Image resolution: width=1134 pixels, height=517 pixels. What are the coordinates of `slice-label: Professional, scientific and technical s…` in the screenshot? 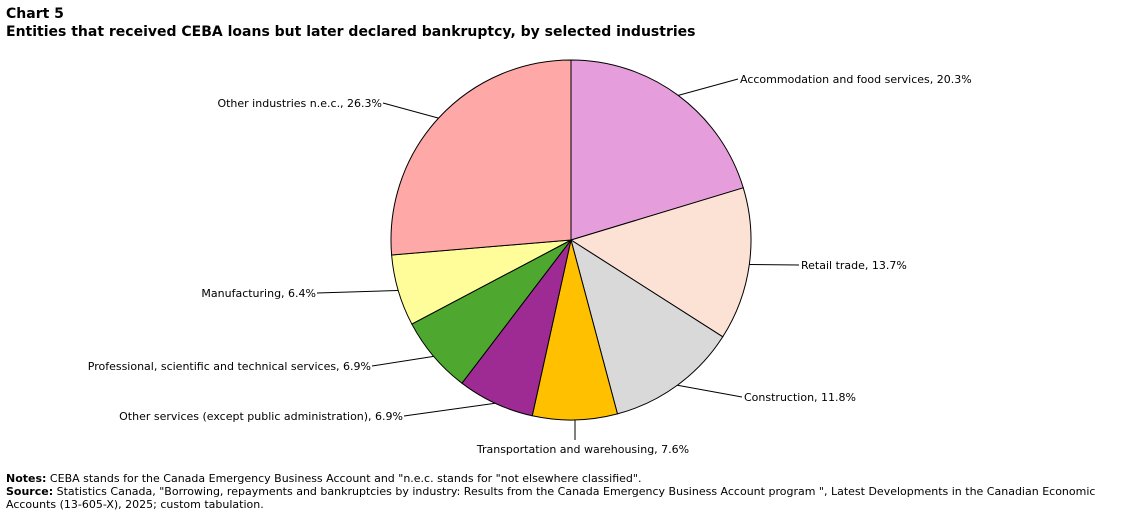 It's located at (229, 366).